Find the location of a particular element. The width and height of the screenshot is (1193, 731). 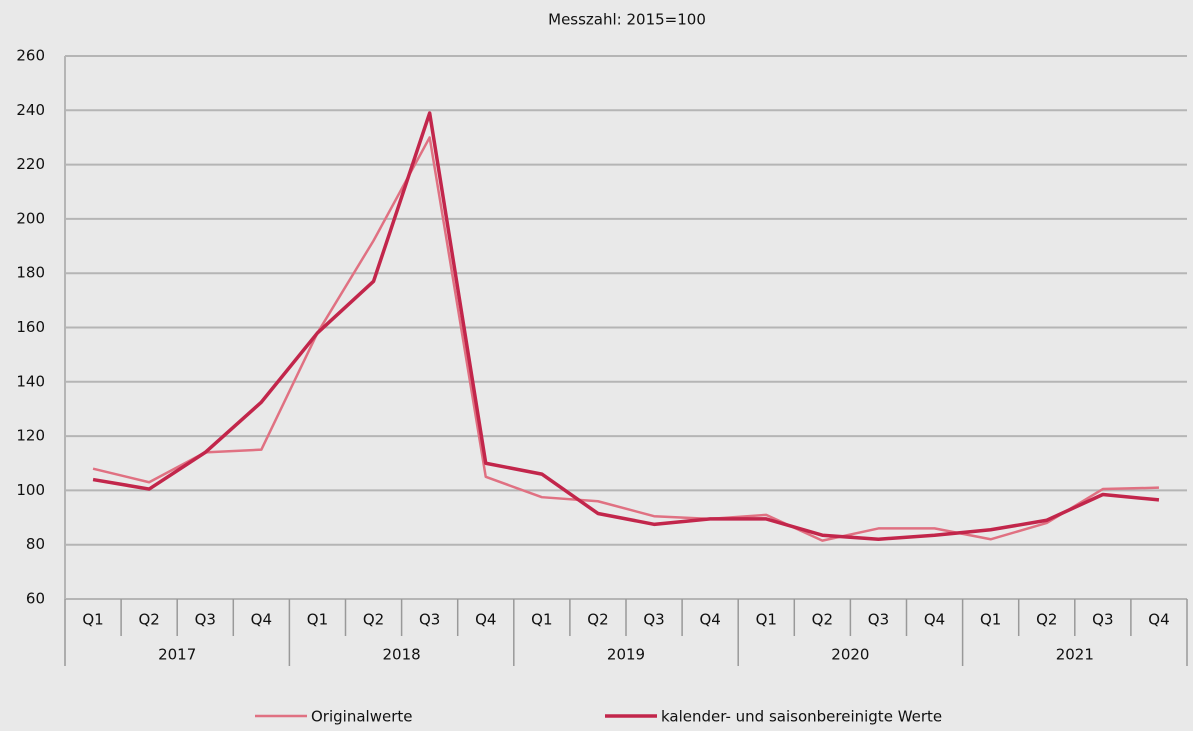

y-tick-label: 140 is located at coordinates (30, 381).